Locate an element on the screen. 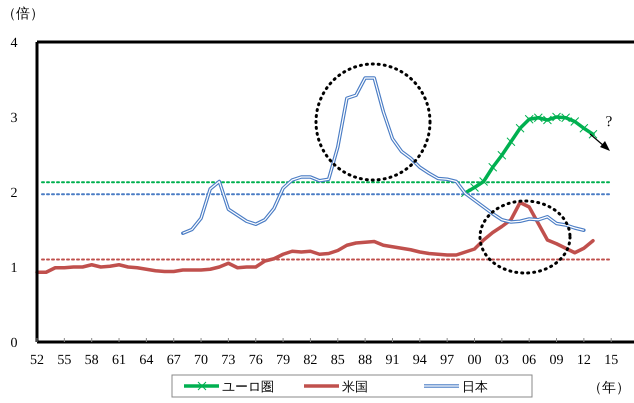 This screenshot has height=403, width=634. y-tick-label: 2 is located at coordinates (14, 193).